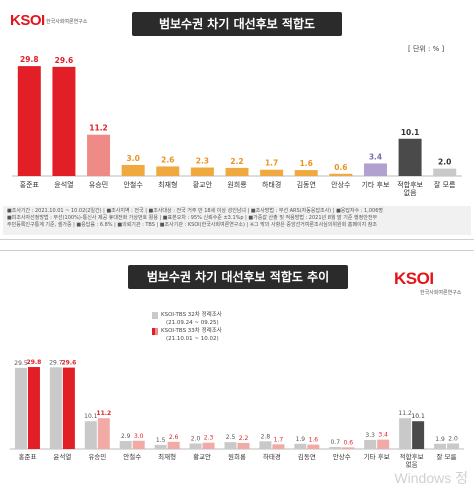 This screenshot has height=490, width=474. I want to click on data-label-4: 2.6, so click(167, 159).